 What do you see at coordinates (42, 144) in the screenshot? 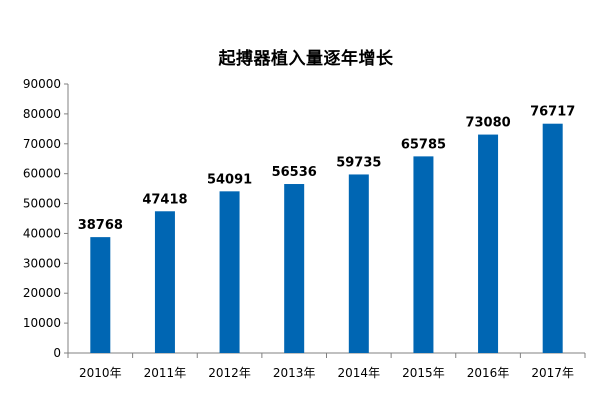
I see `y-tick-label: 70000` at bounding box center [42, 144].